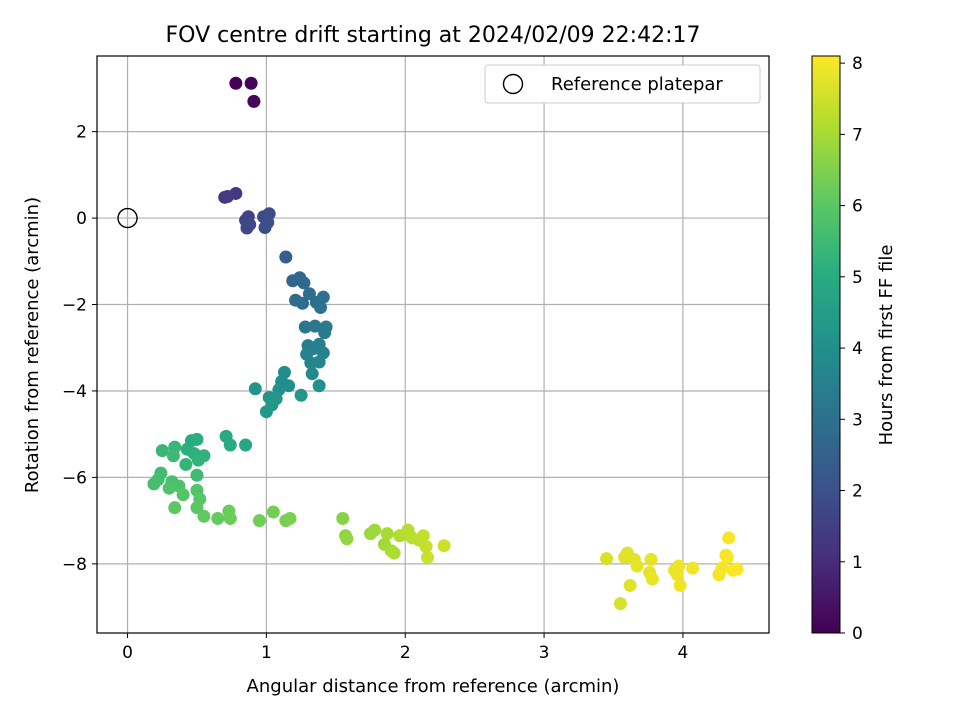 This screenshot has width=960, height=720. What do you see at coordinates (857, 64) in the screenshot?
I see `colorbar-tick-label: 8` at bounding box center [857, 64].